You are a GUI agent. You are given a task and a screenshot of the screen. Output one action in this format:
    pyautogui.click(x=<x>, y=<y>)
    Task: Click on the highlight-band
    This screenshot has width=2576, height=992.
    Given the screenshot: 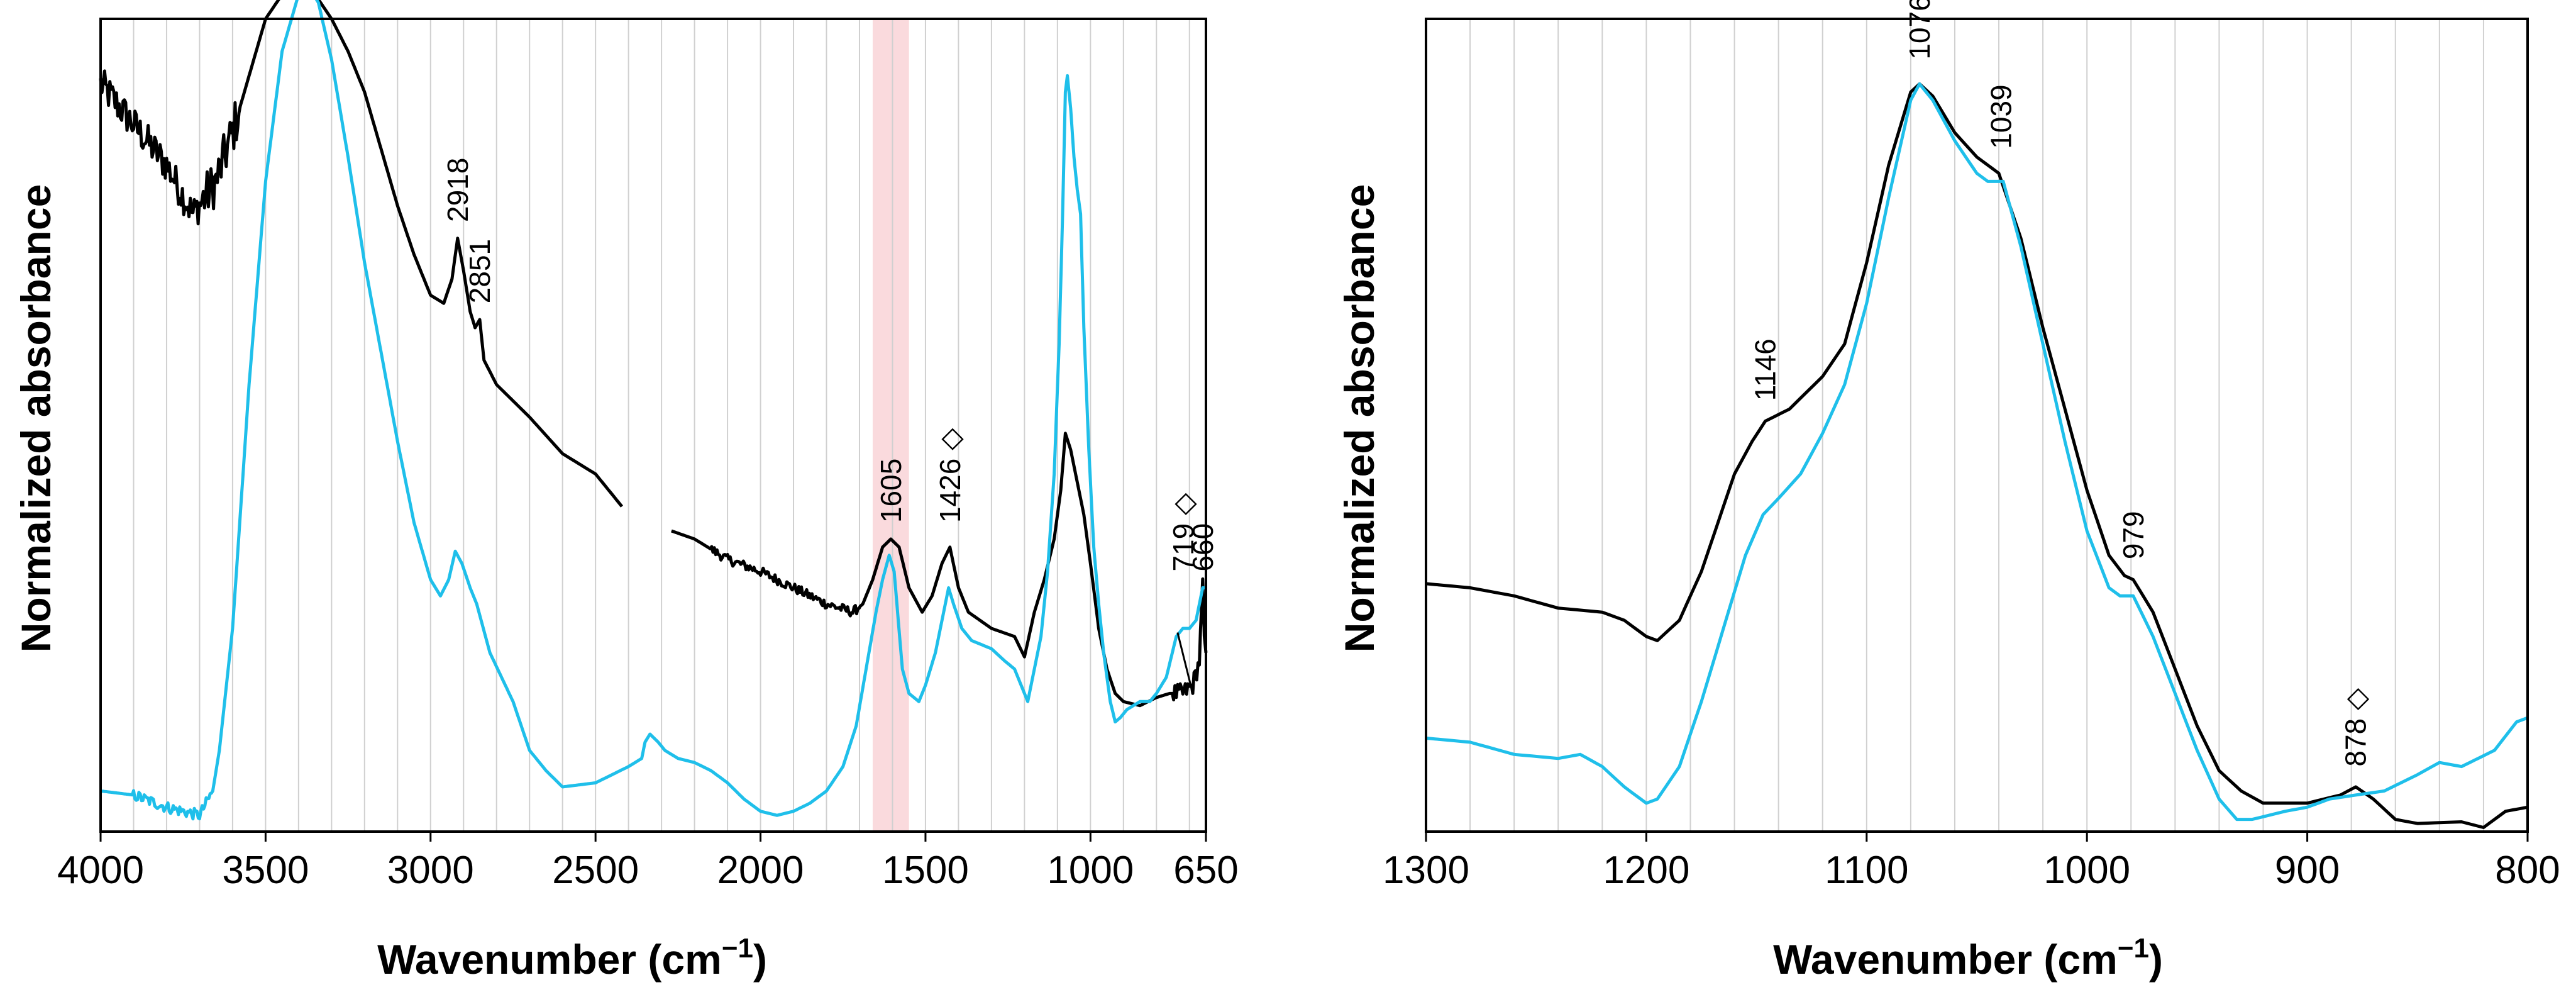 What is the action you would take?
    pyautogui.click(x=890, y=425)
    